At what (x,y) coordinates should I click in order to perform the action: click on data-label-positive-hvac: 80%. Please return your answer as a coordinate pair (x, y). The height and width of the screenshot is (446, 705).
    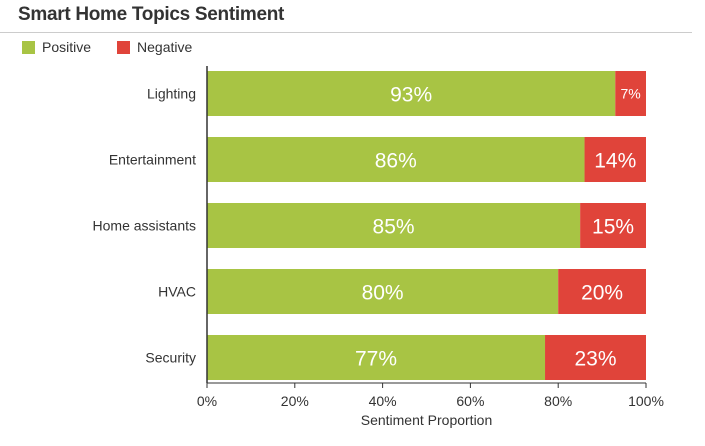
    Looking at the image, I should click on (383, 293).